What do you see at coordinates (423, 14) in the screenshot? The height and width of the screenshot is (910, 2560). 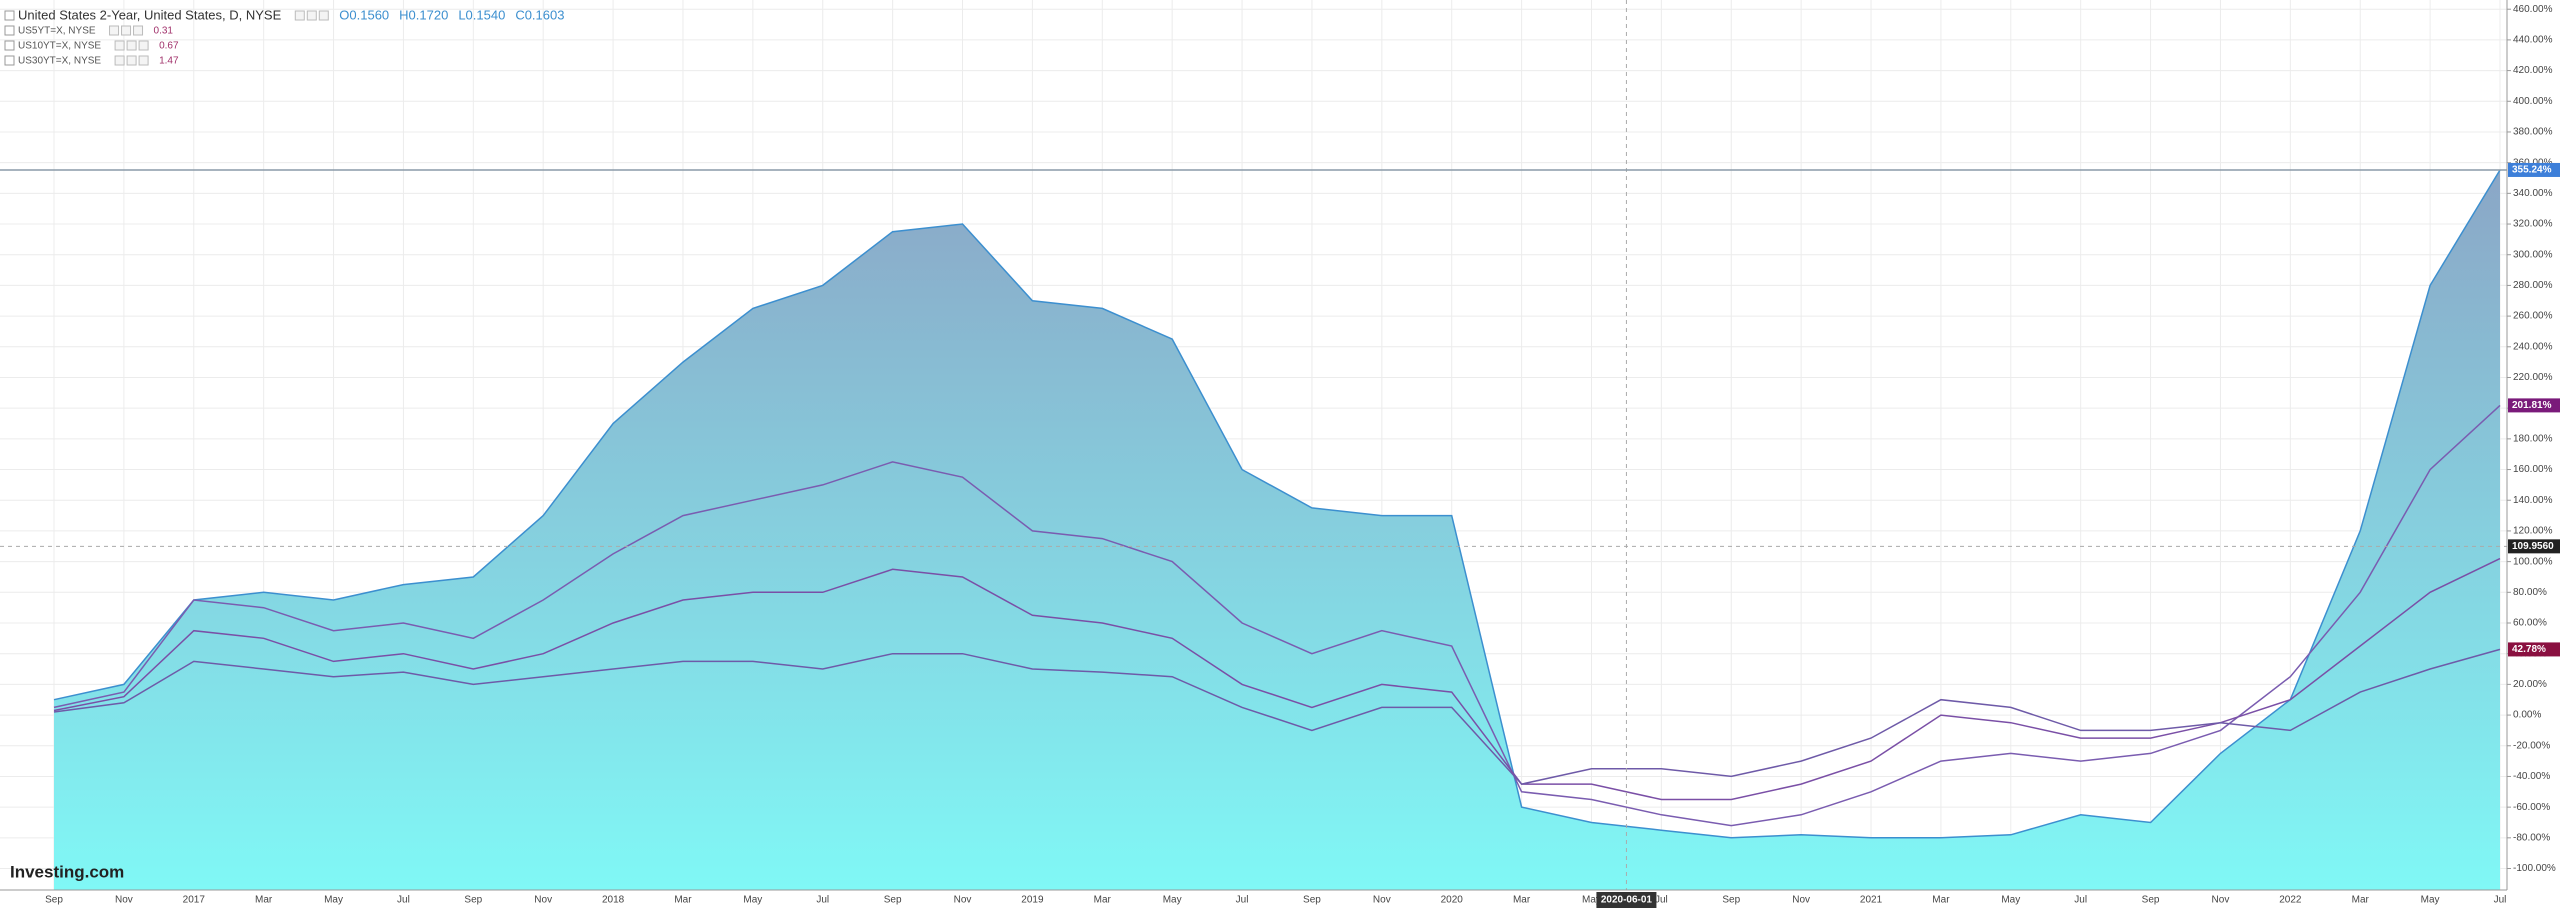 I see `legend-ohlc: H0.1720` at bounding box center [423, 14].